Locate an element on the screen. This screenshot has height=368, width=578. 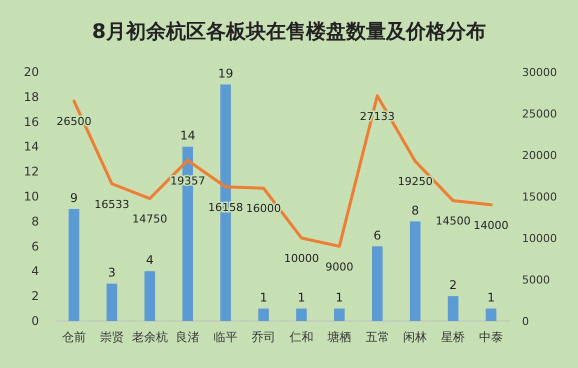
data-label: 9 is located at coordinates (74, 197).